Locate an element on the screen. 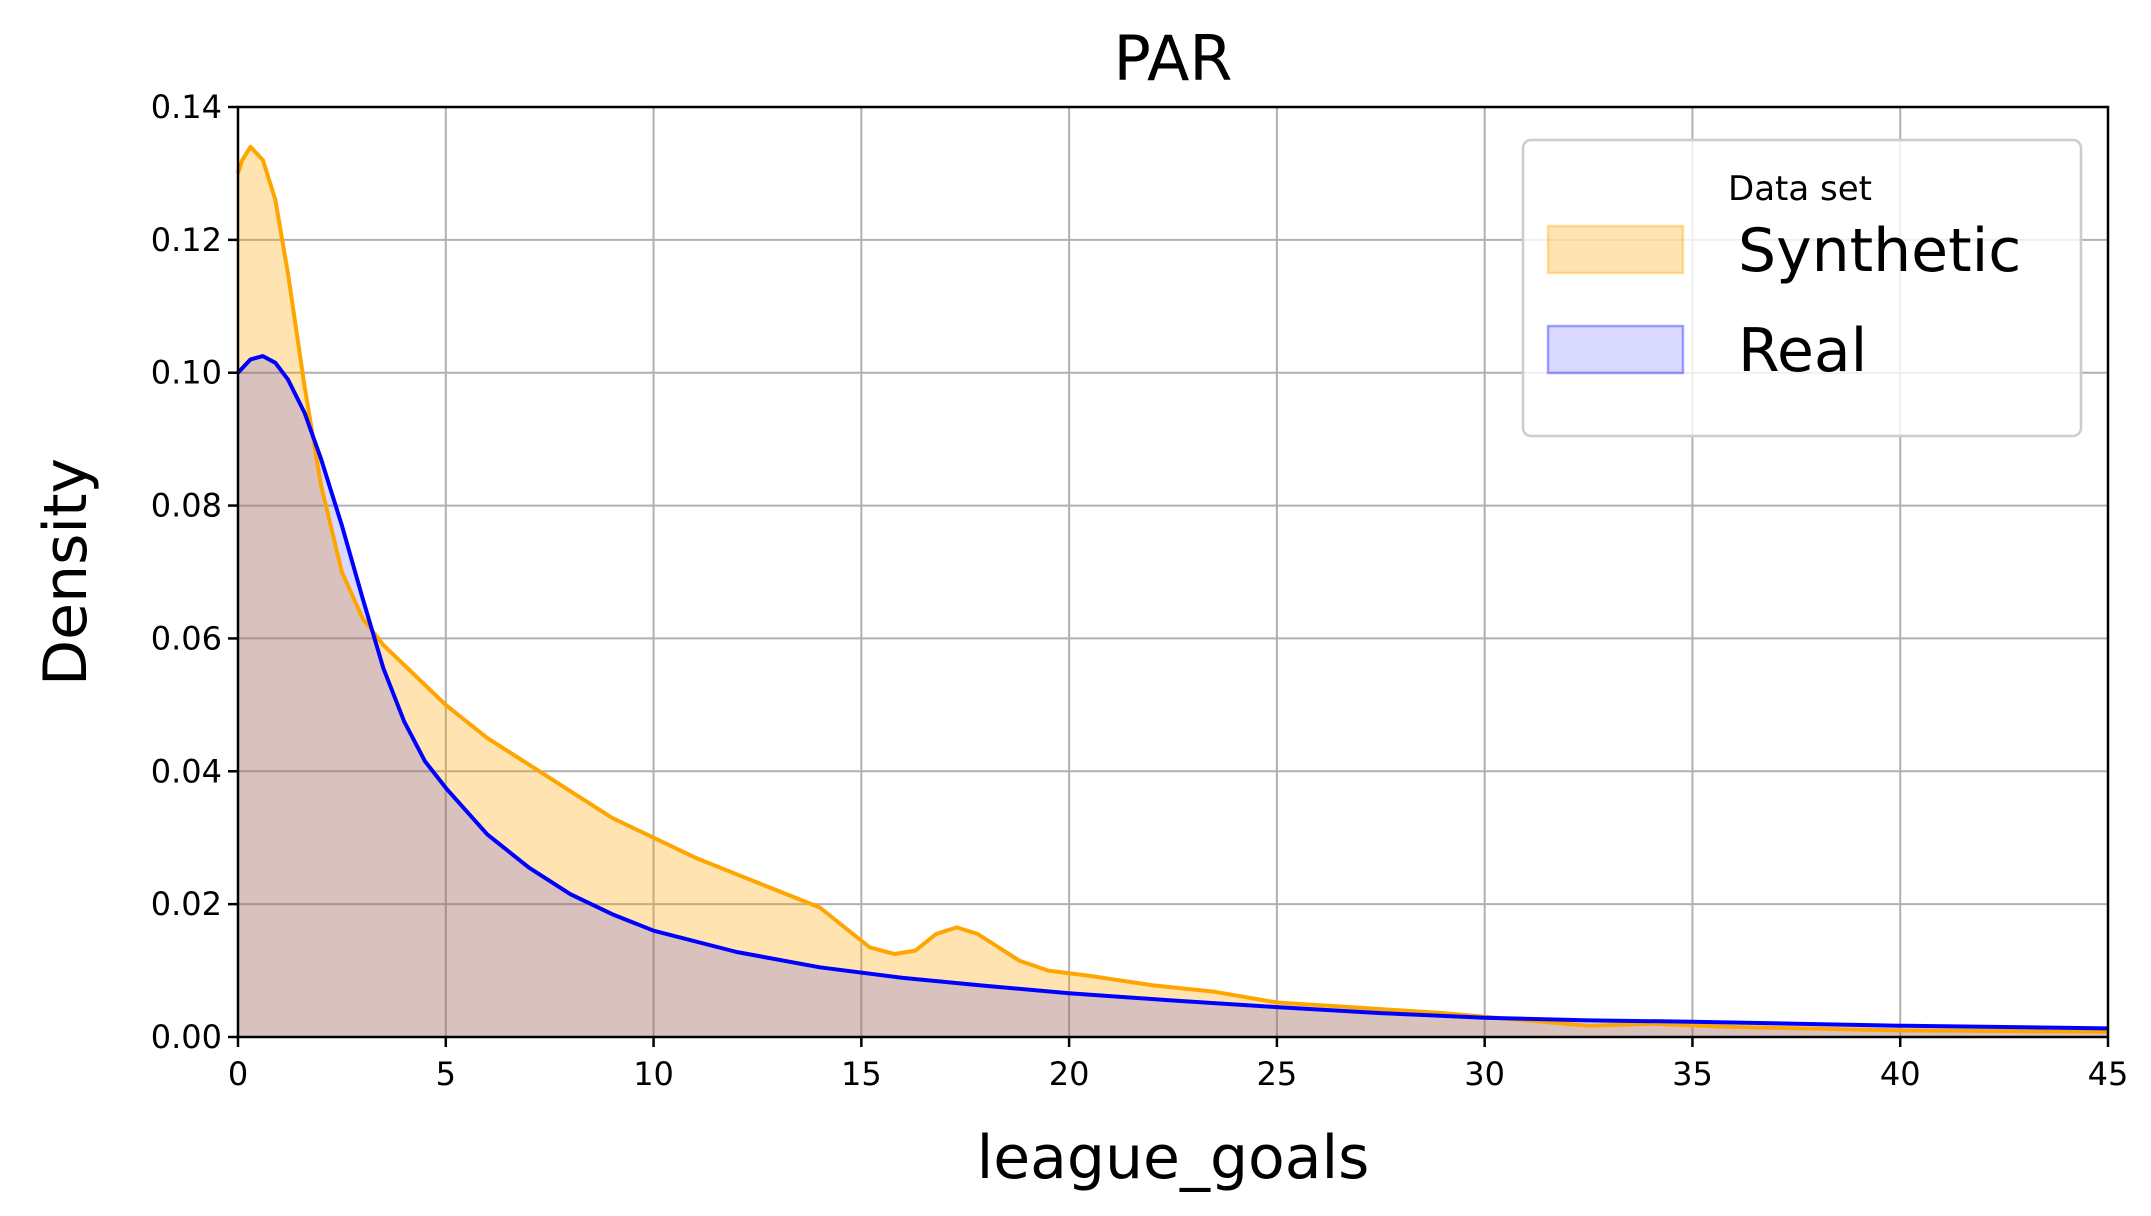  x-tick-label: 15 is located at coordinates (861, 1074).